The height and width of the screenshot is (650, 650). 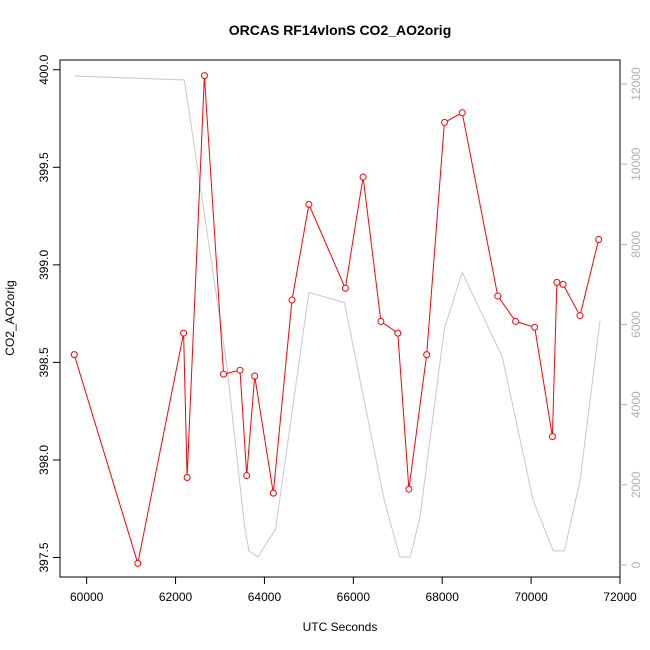 I want to click on y2-tick-label: 4000, so click(x=636, y=404).